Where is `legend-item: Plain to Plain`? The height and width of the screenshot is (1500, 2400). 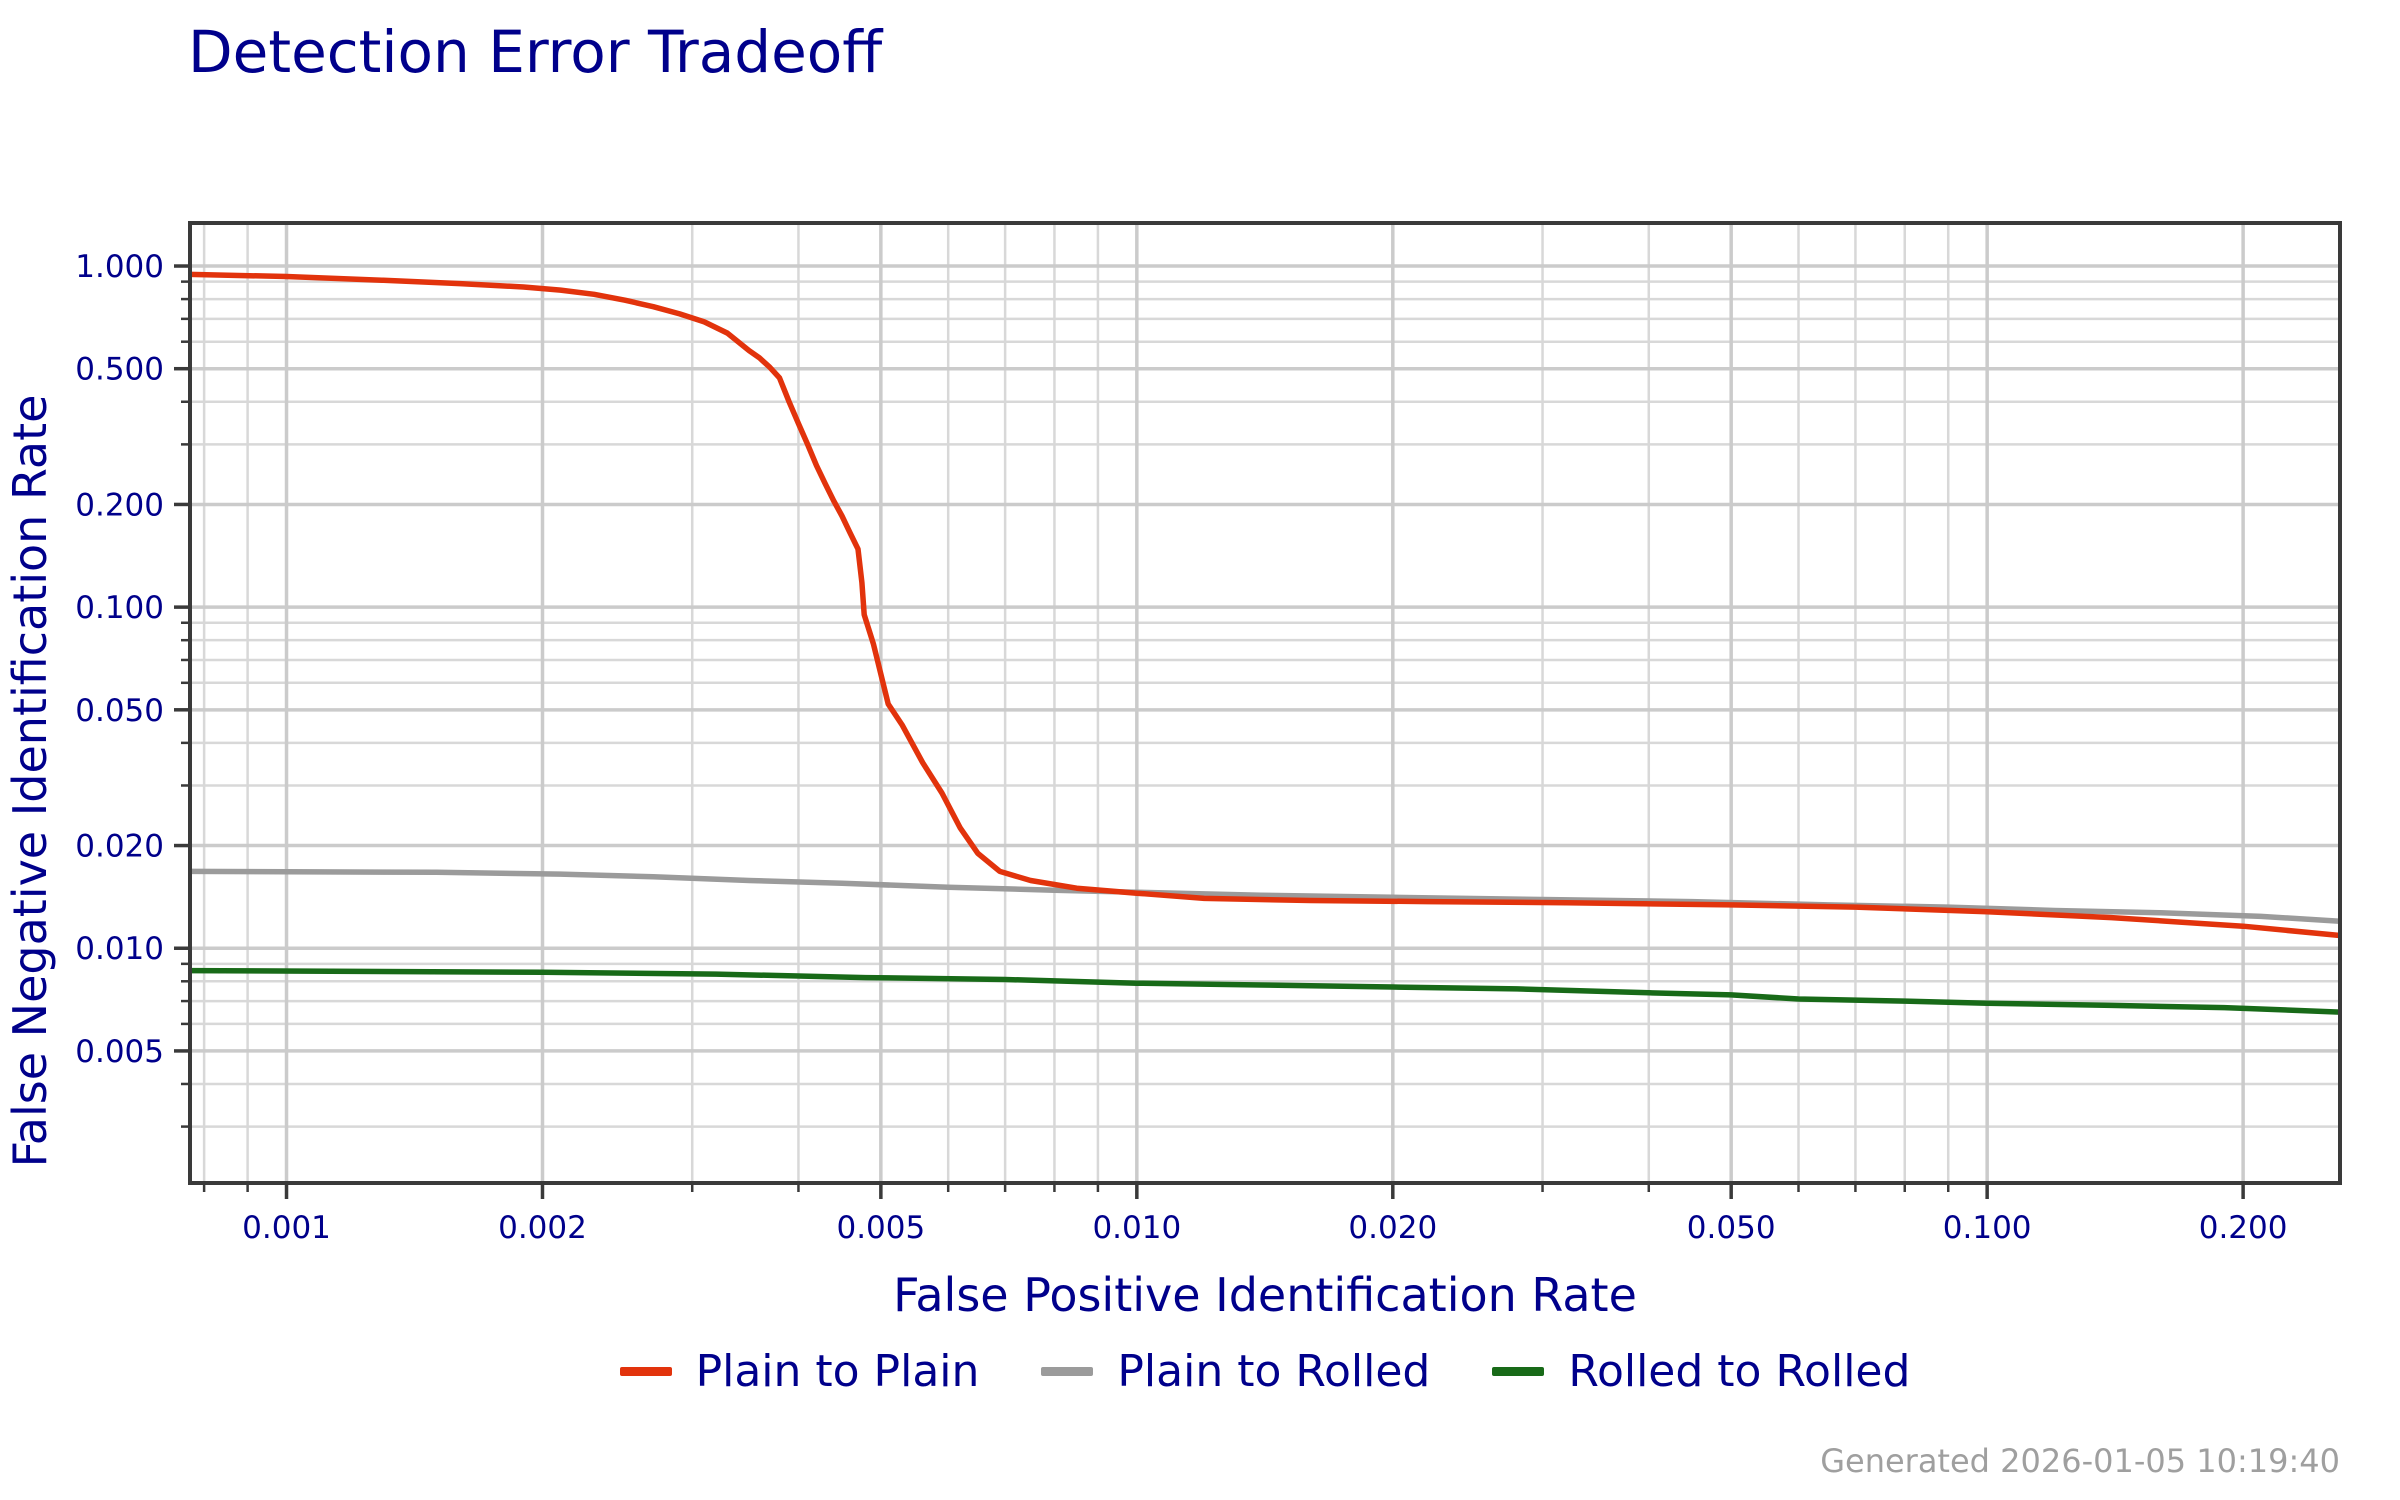
legend-item: Plain to Plain is located at coordinates (799, 1371).